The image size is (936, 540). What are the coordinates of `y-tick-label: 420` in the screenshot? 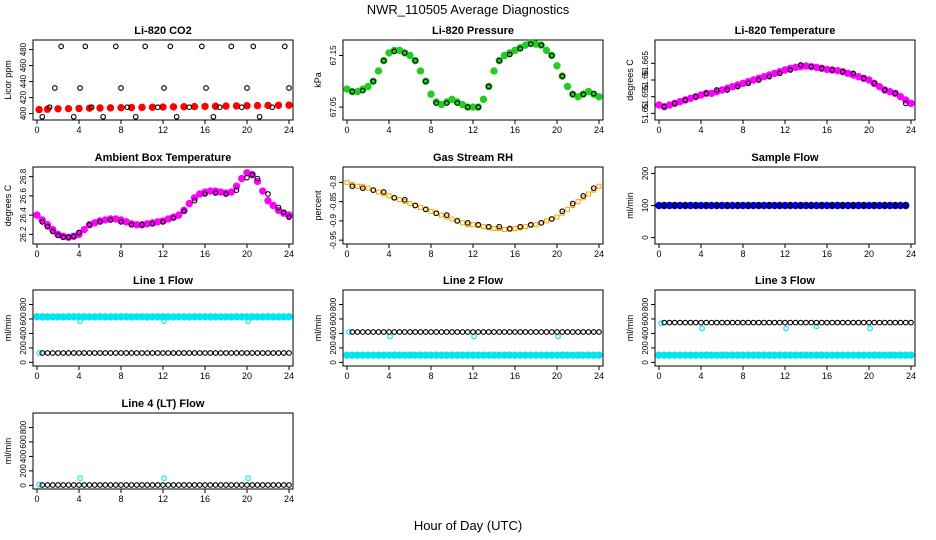 It's located at (23, 97).